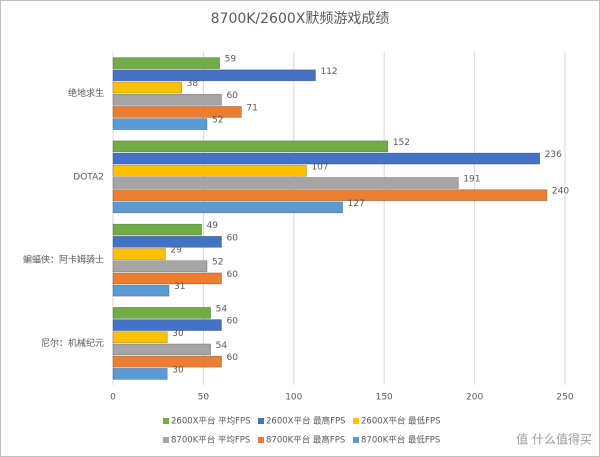 The height and width of the screenshot is (457, 600). What do you see at coordinates (474, 398) in the screenshot?
I see `x-tick-label: 200` at bounding box center [474, 398].